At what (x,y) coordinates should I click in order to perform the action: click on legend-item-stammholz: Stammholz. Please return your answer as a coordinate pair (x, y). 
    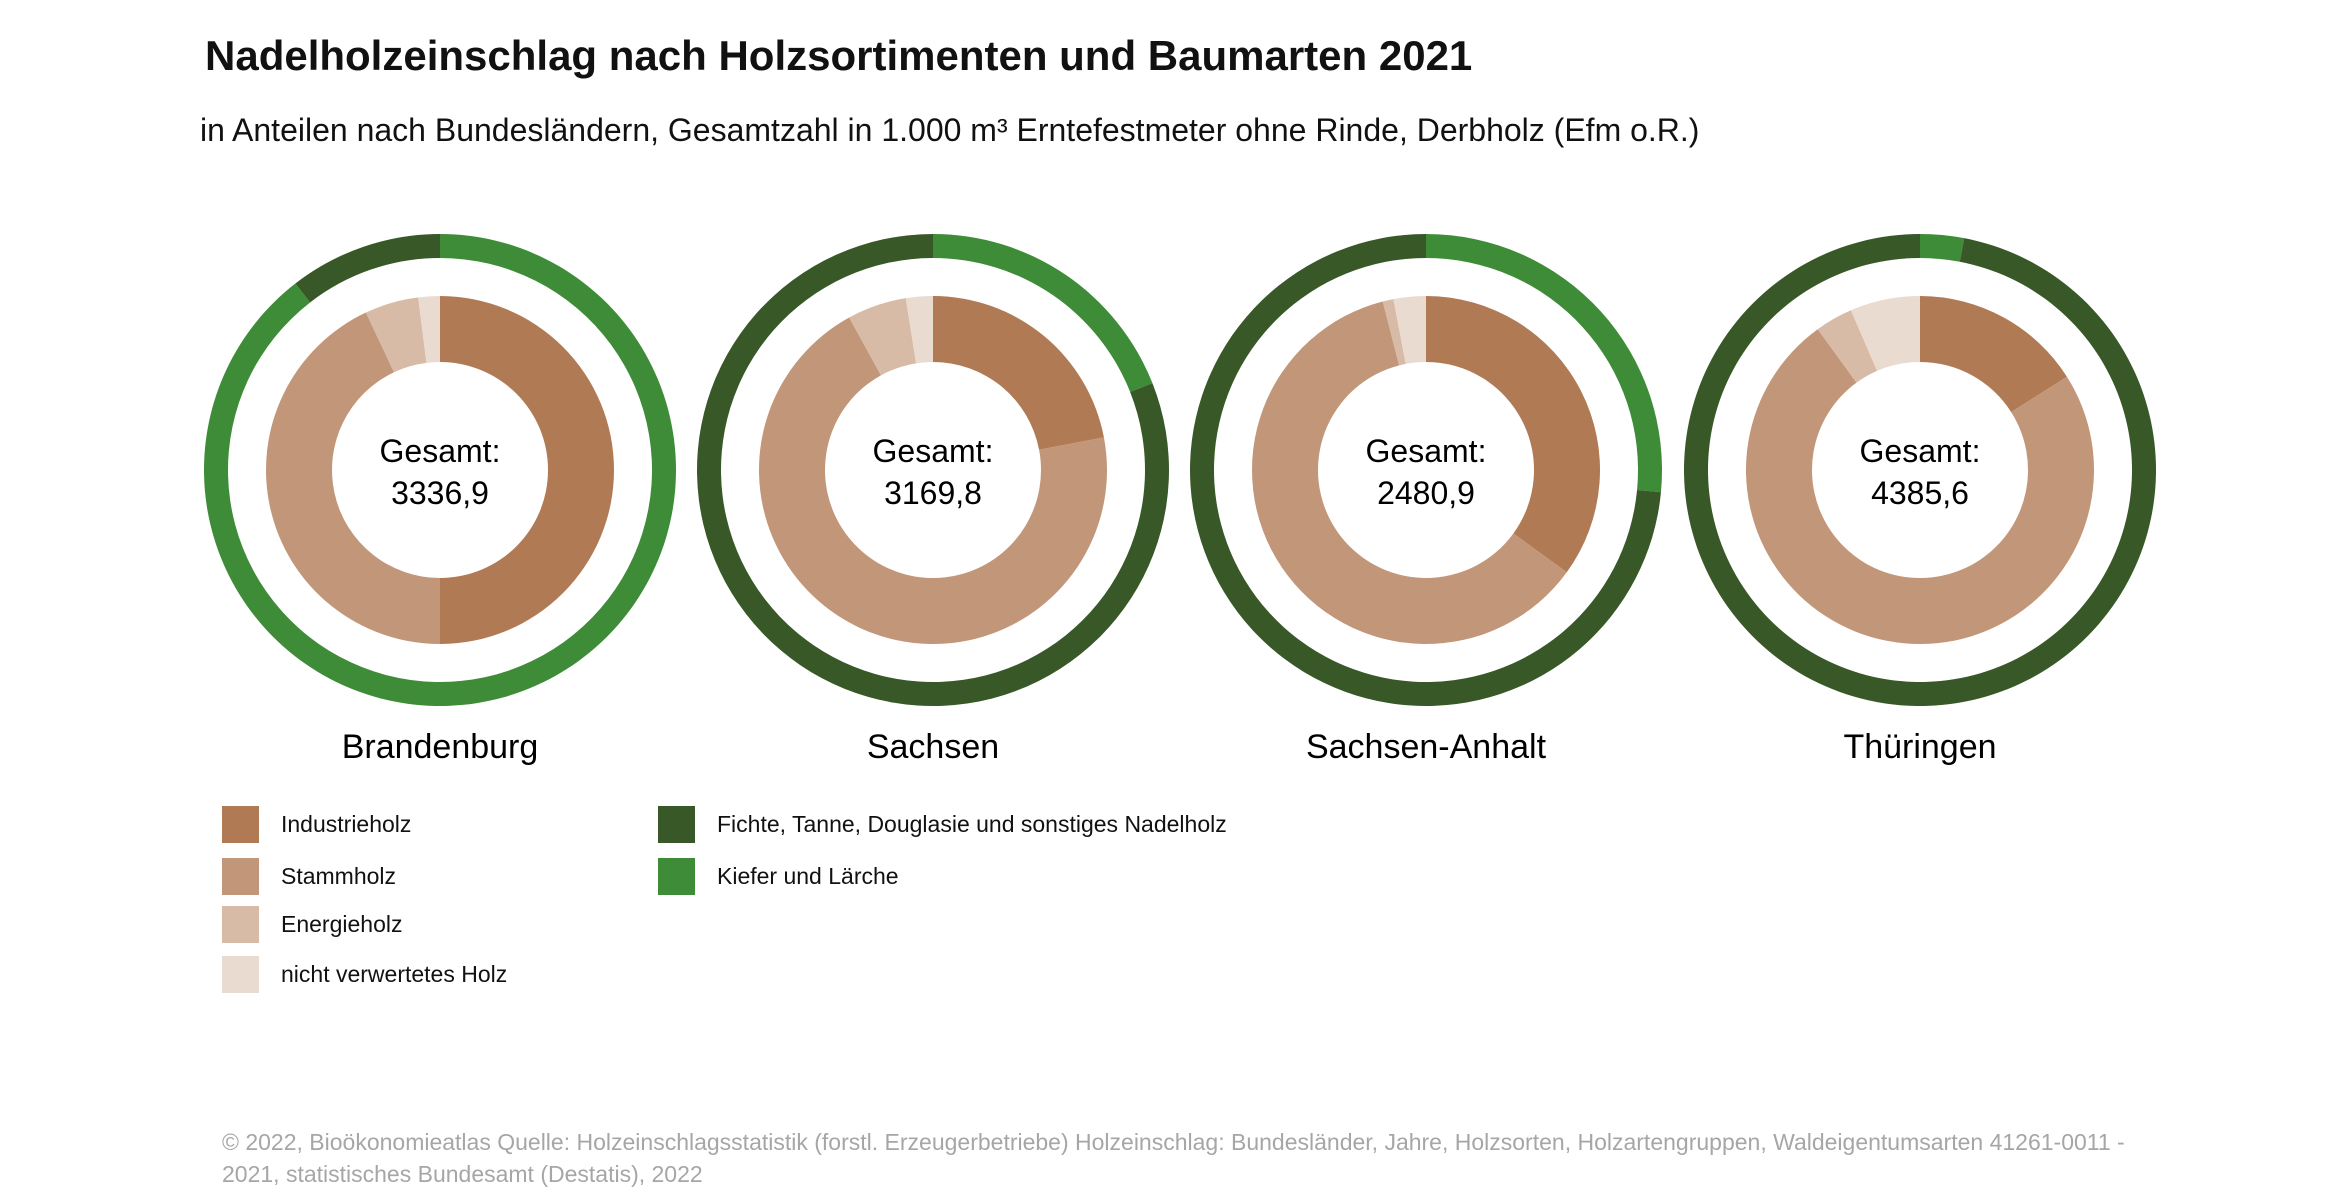
    Looking at the image, I should click on (309, 876).